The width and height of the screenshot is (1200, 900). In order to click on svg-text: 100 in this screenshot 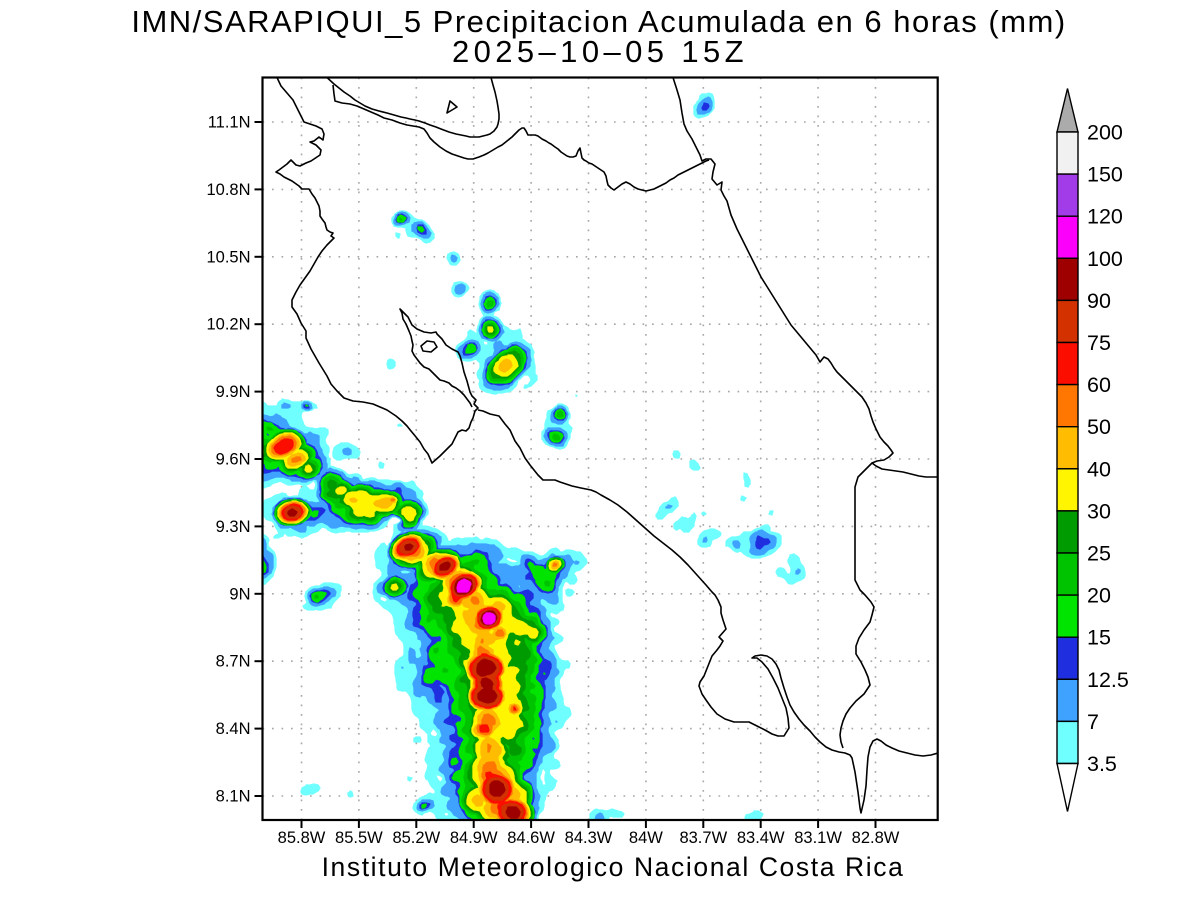, I will do `click(1105, 259)`.